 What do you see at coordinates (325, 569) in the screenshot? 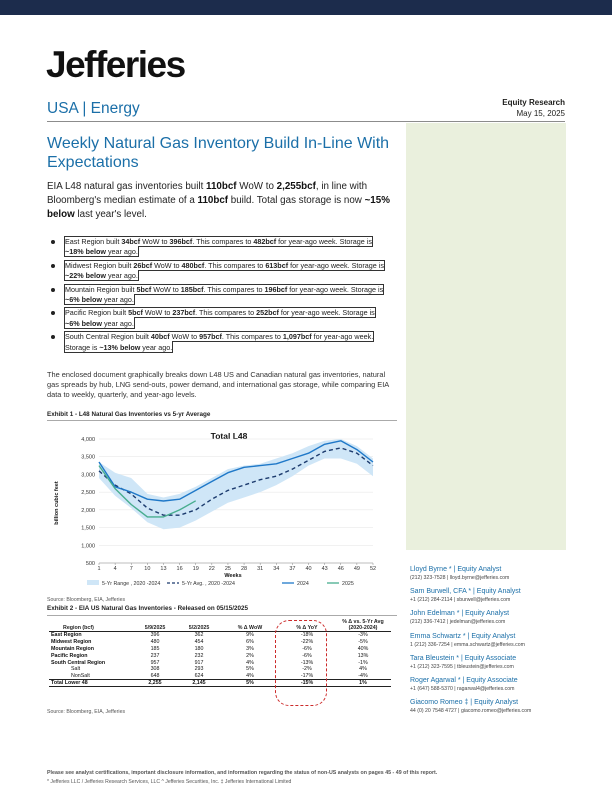
I see `x-tick-label: 43` at bounding box center [325, 569].